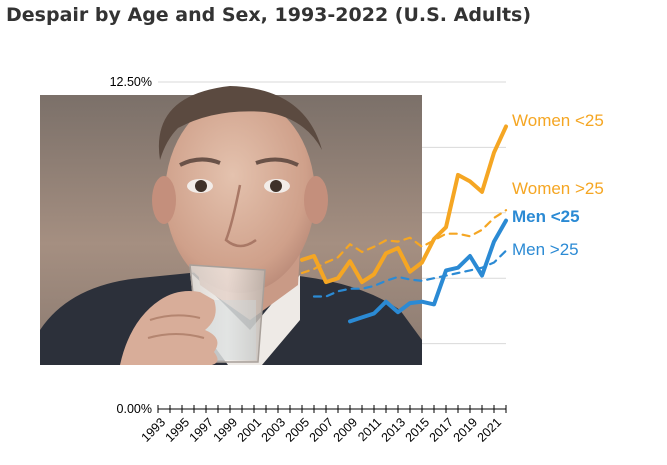  I want to click on x-tick-label: 2019, so click(466, 430).